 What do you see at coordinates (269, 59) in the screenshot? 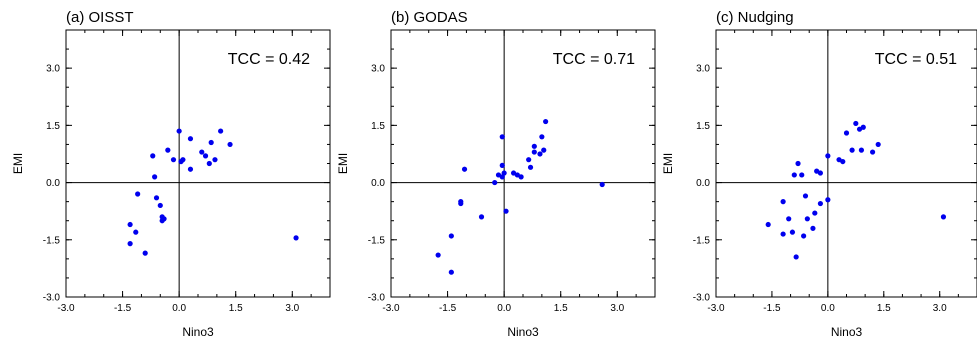
I see `tcc-annotation: TCC = 0.42` at bounding box center [269, 59].